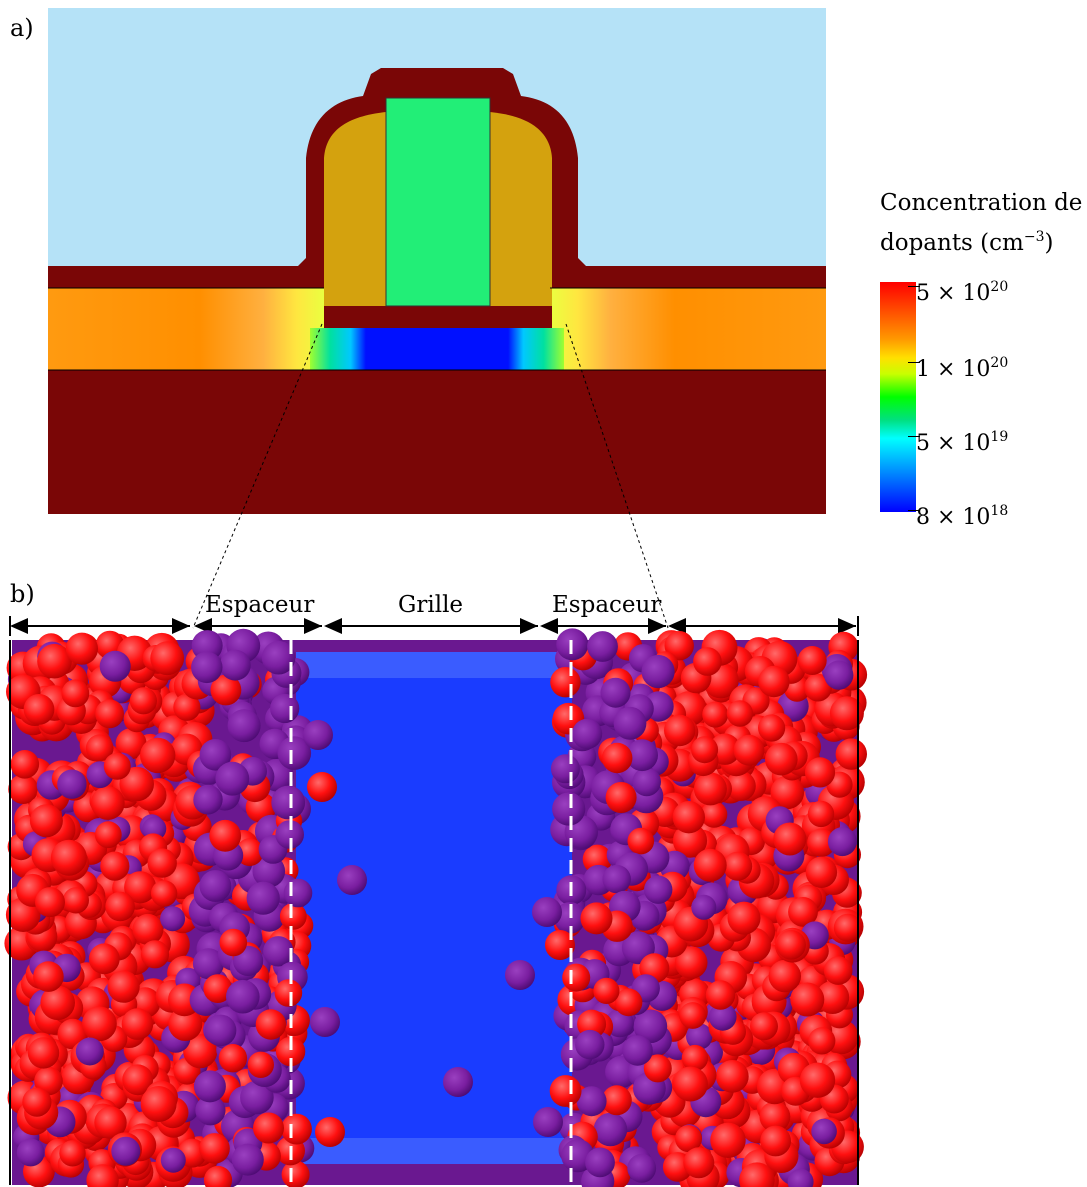  Describe the element at coordinates (688, 329) in the screenshot. I see `drain-region` at that location.